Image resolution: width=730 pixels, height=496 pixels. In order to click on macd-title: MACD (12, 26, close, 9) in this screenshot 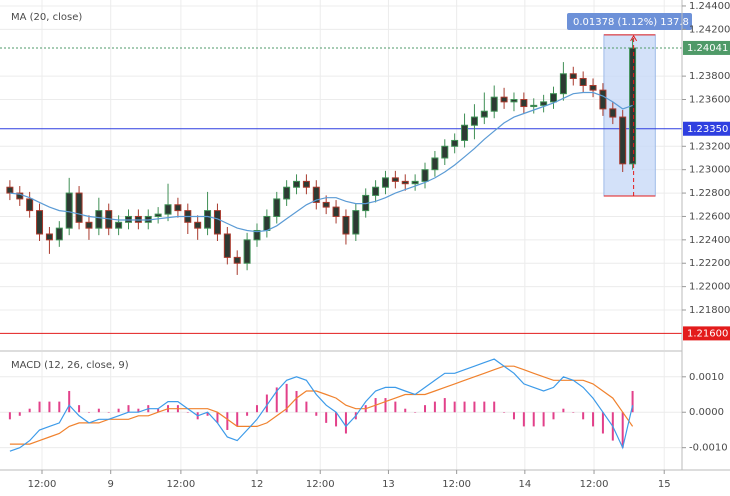, I will do `click(70, 365)`.